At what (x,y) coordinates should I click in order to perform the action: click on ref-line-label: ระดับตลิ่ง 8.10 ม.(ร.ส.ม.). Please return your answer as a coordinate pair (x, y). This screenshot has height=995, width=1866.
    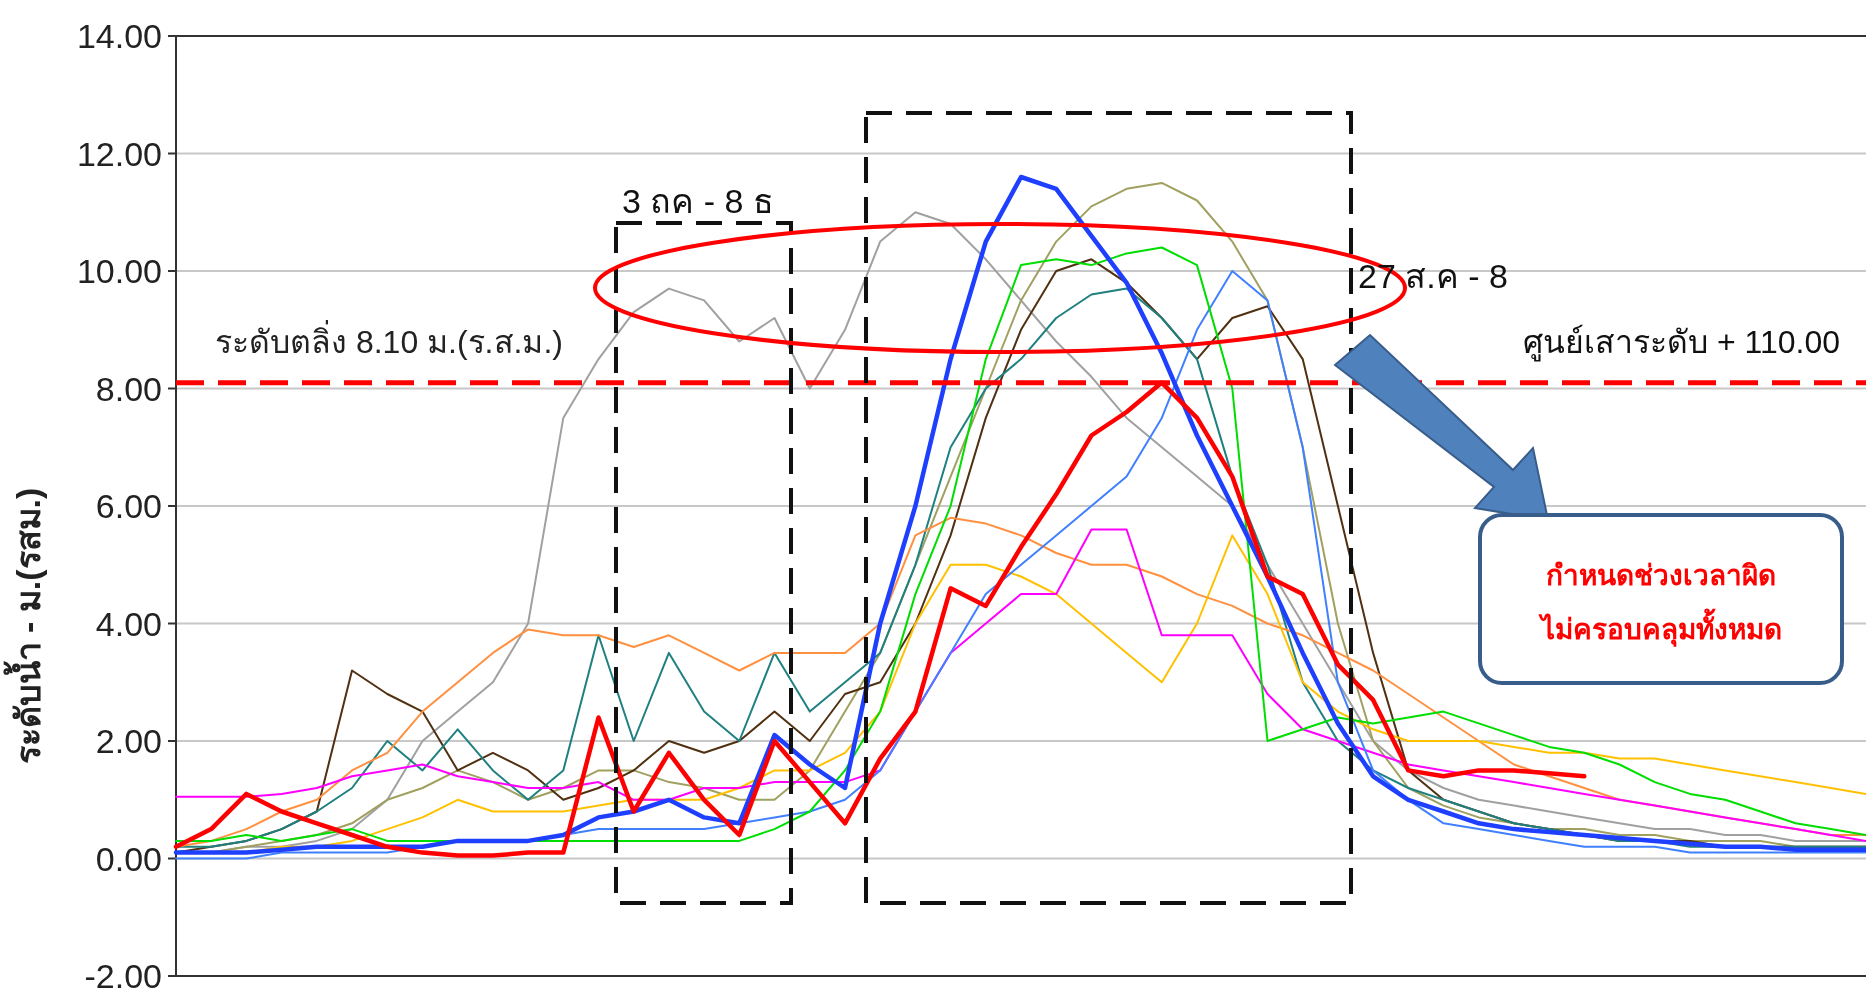
    Looking at the image, I should click on (389, 339).